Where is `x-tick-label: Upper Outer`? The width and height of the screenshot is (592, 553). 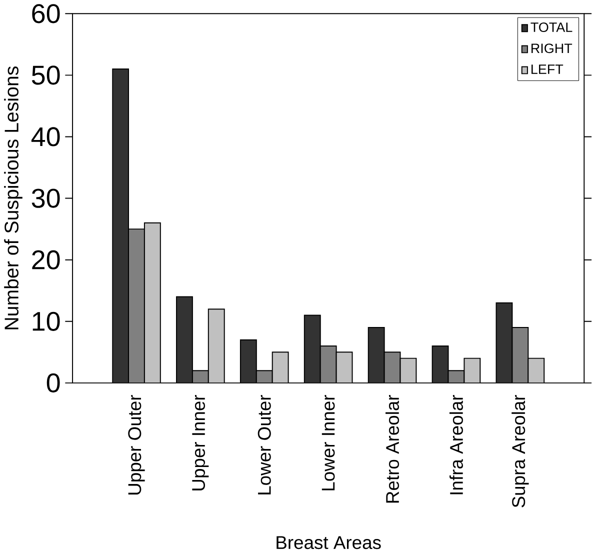
x-tick-label: Upper Outer is located at coordinates (136, 444).